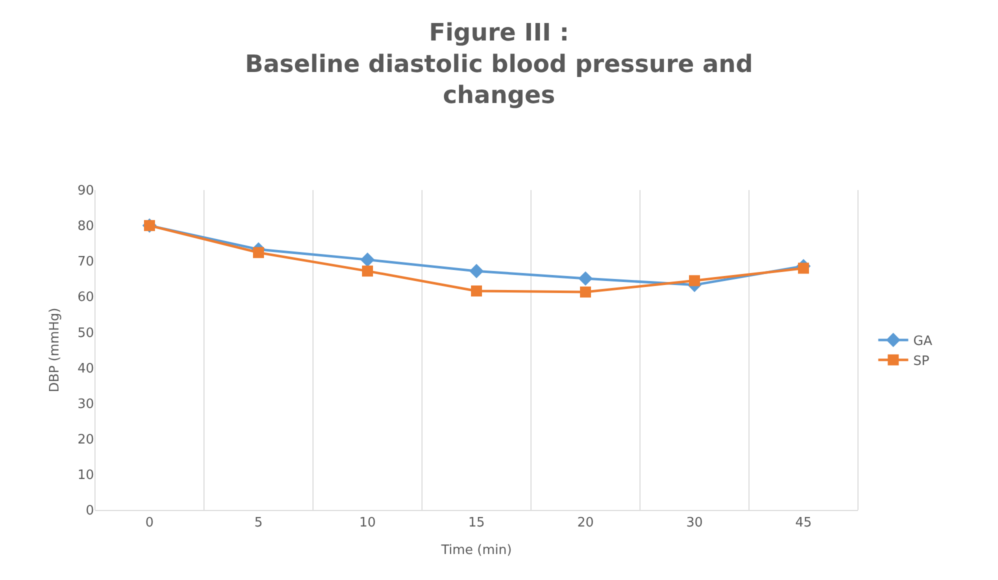  I want to click on x-axis-title: Time (min), so click(476, 550).